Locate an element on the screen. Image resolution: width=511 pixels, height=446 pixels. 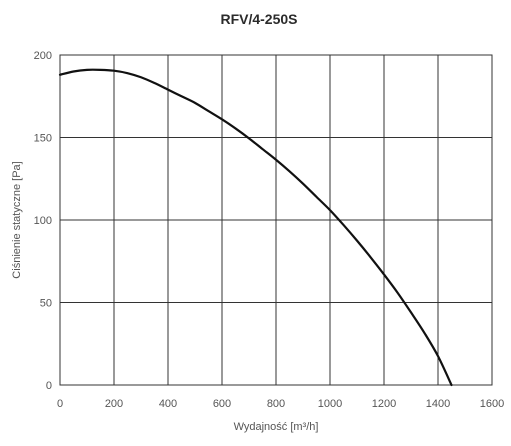
y-tick-label: 100 is located at coordinates (43, 221).